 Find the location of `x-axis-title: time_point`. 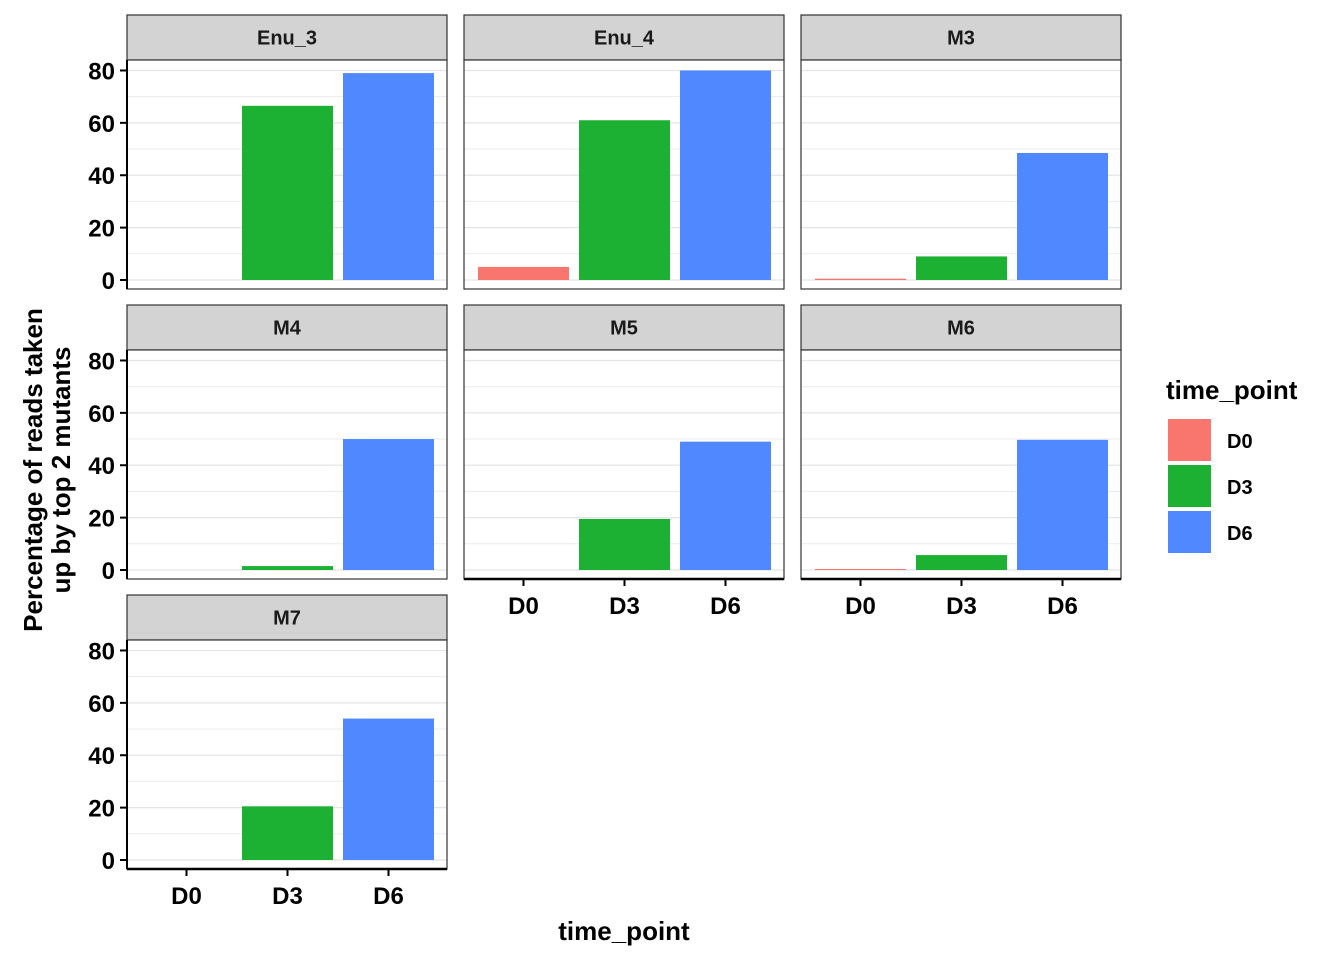

x-axis-title: time_point is located at coordinates (624, 931).